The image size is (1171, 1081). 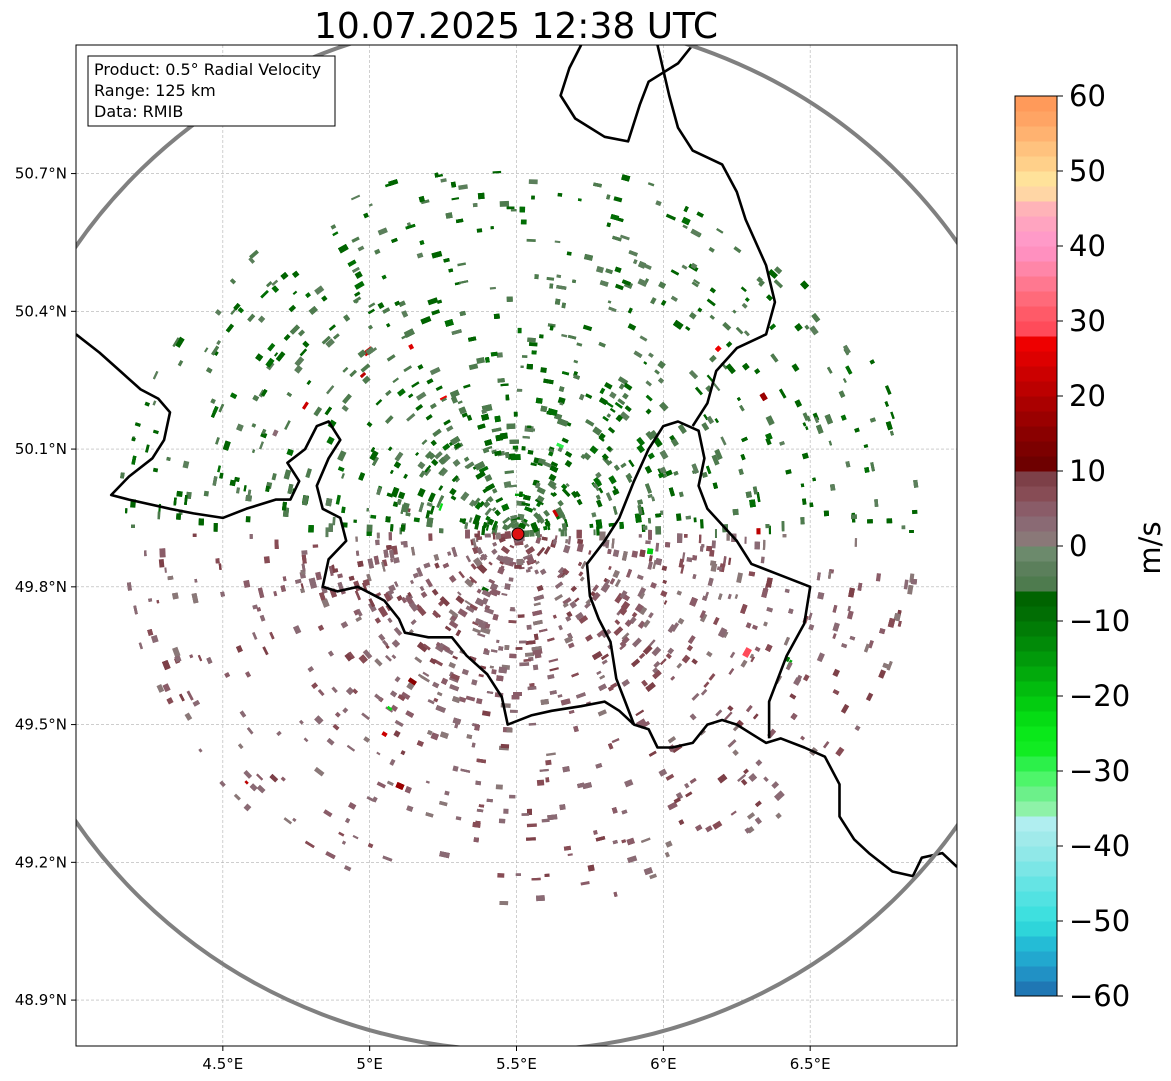 What do you see at coordinates (1087, 471) in the screenshot?
I see `colorbar-tick-label: 10` at bounding box center [1087, 471].